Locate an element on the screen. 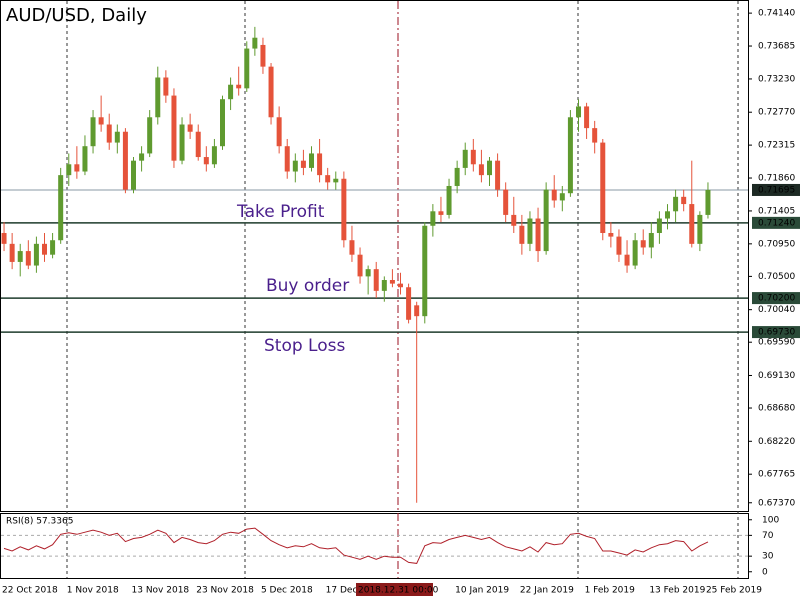  y-tick-label: 0.70040 is located at coordinates (776, 310).